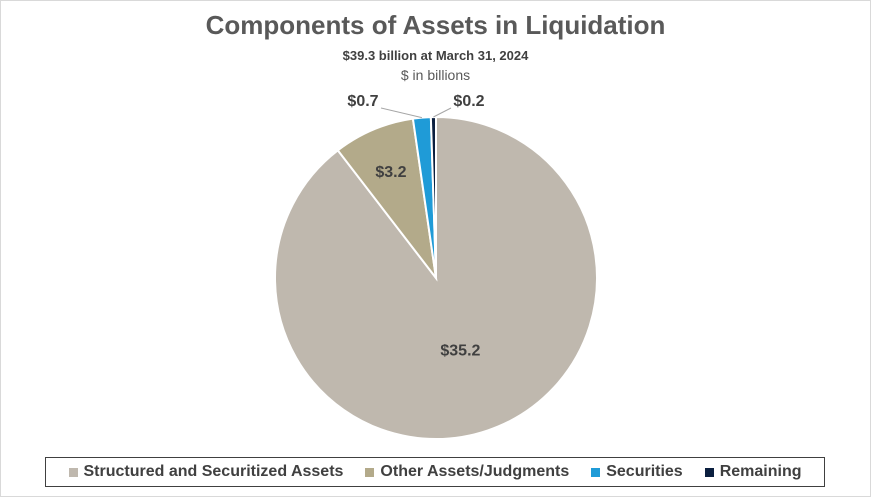  What do you see at coordinates (644, 471) in the screenshot?
I see `legend-label: Securities` at bounding box center [644, 471].